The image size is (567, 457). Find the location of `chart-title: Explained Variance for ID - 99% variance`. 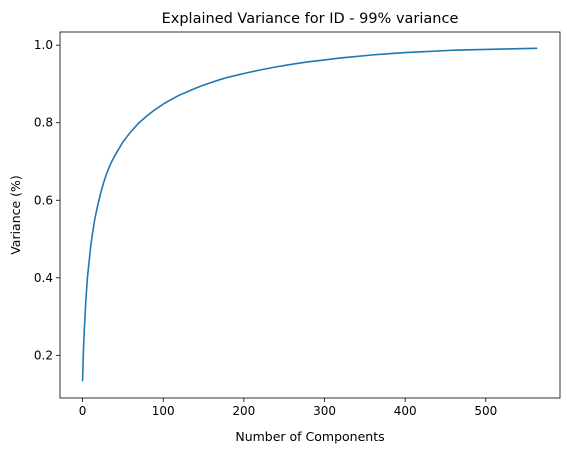

chart-title: Explained Variance for ID - 99% variance is located at coordinates (310, 19).